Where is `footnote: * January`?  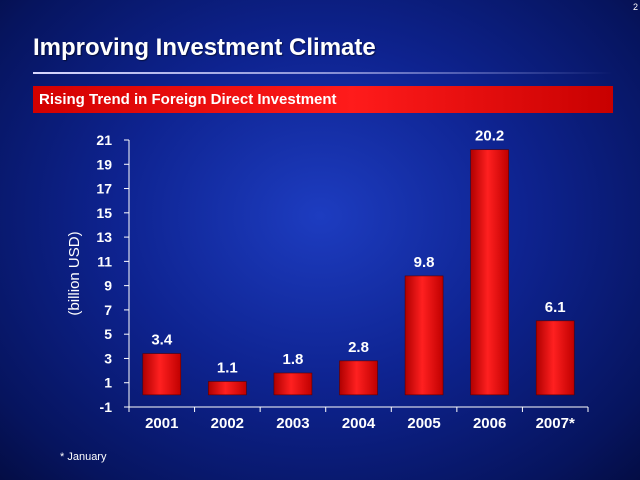 footnote: * January is located at coordinates (83, 457).